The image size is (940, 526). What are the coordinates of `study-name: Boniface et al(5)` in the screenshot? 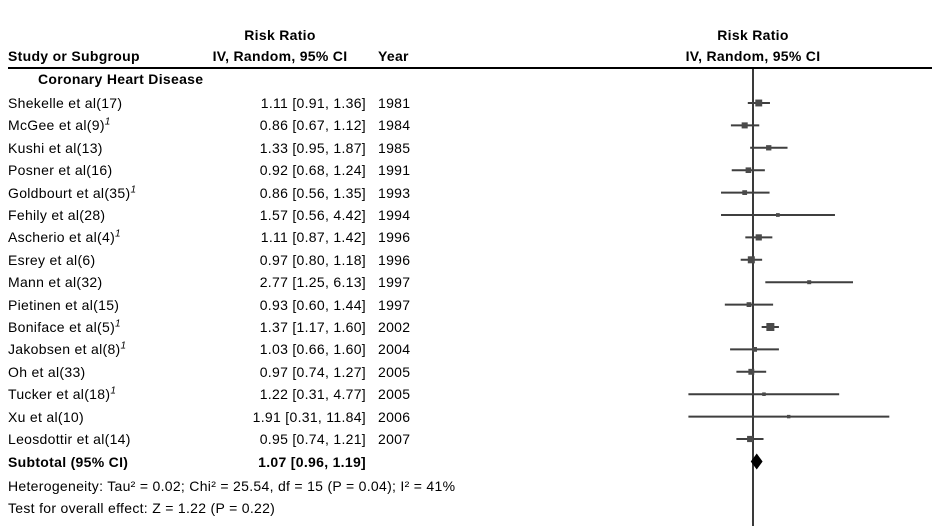 It's located at (62, 327).